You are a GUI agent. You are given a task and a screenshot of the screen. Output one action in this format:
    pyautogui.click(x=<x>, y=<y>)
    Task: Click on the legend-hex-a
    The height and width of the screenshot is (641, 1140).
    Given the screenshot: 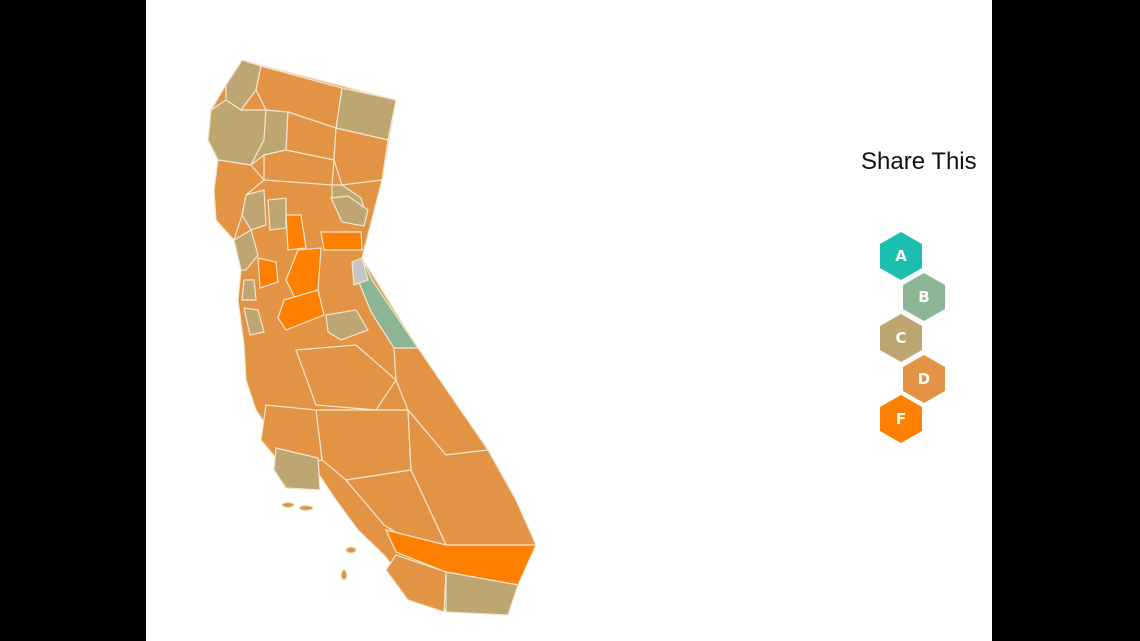 What is the action you would take?
    pyautogui.click(x=901, y=256)
    